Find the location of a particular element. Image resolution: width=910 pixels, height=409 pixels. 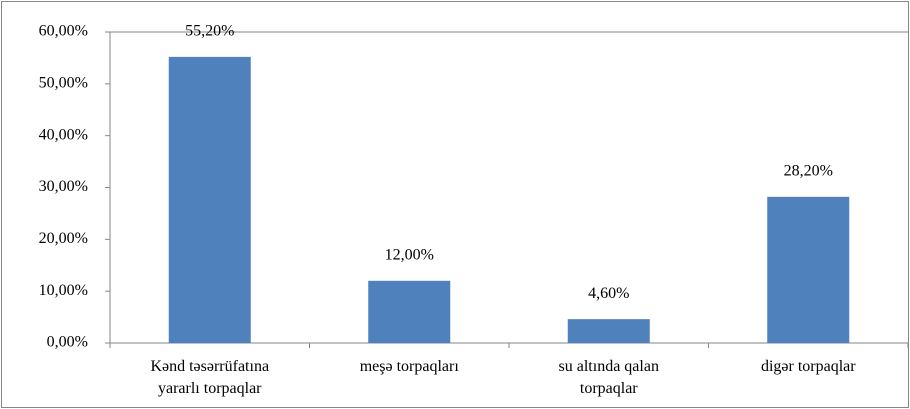

y-tick-label: 40,00% is located at coordinates (63, 134).